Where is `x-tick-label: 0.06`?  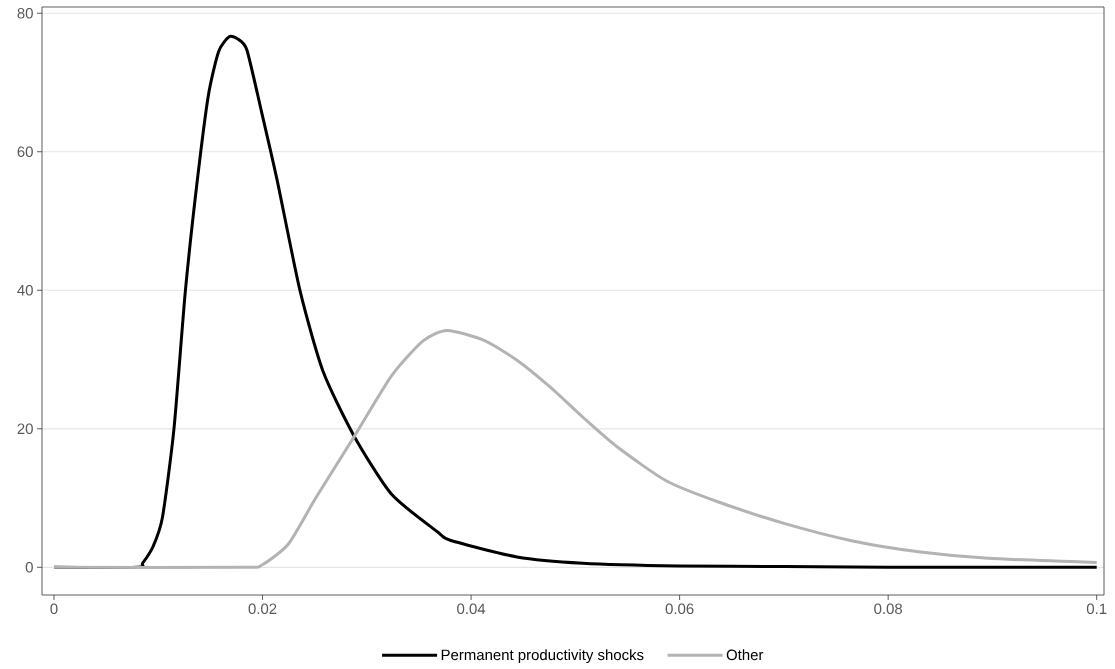
x-tick-label: 0.06 is located at coordinates (679, 609).